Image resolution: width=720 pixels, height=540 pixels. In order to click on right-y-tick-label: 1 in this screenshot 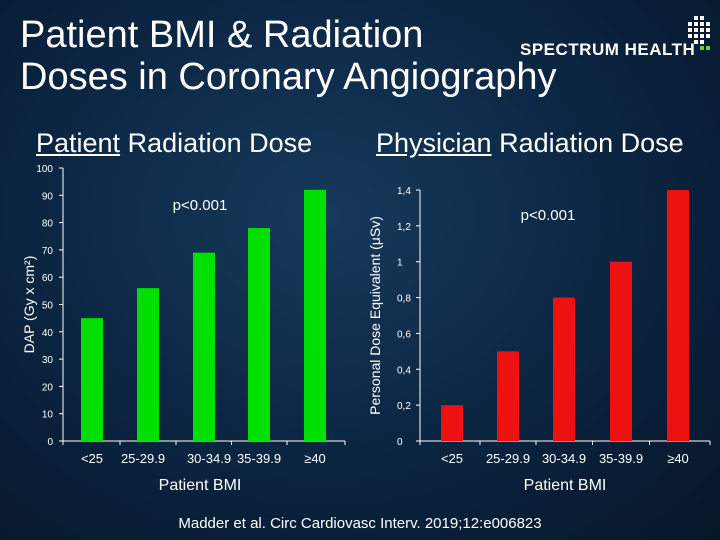, I will do `click(400, 263)`.